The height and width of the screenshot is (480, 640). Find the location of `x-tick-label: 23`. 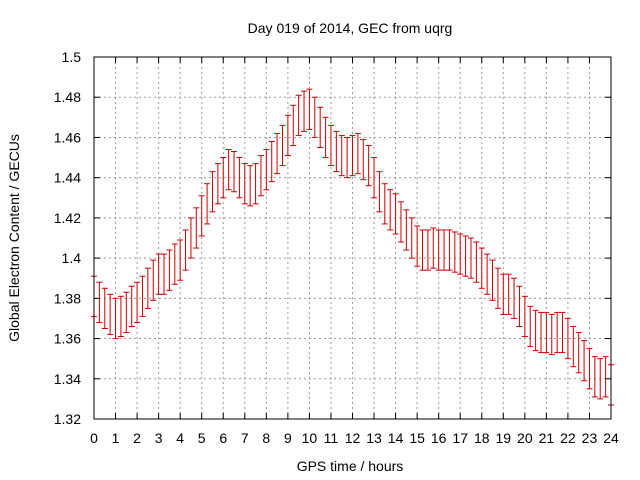

x-tick-label: 23 is located at coordinates (590, 438).